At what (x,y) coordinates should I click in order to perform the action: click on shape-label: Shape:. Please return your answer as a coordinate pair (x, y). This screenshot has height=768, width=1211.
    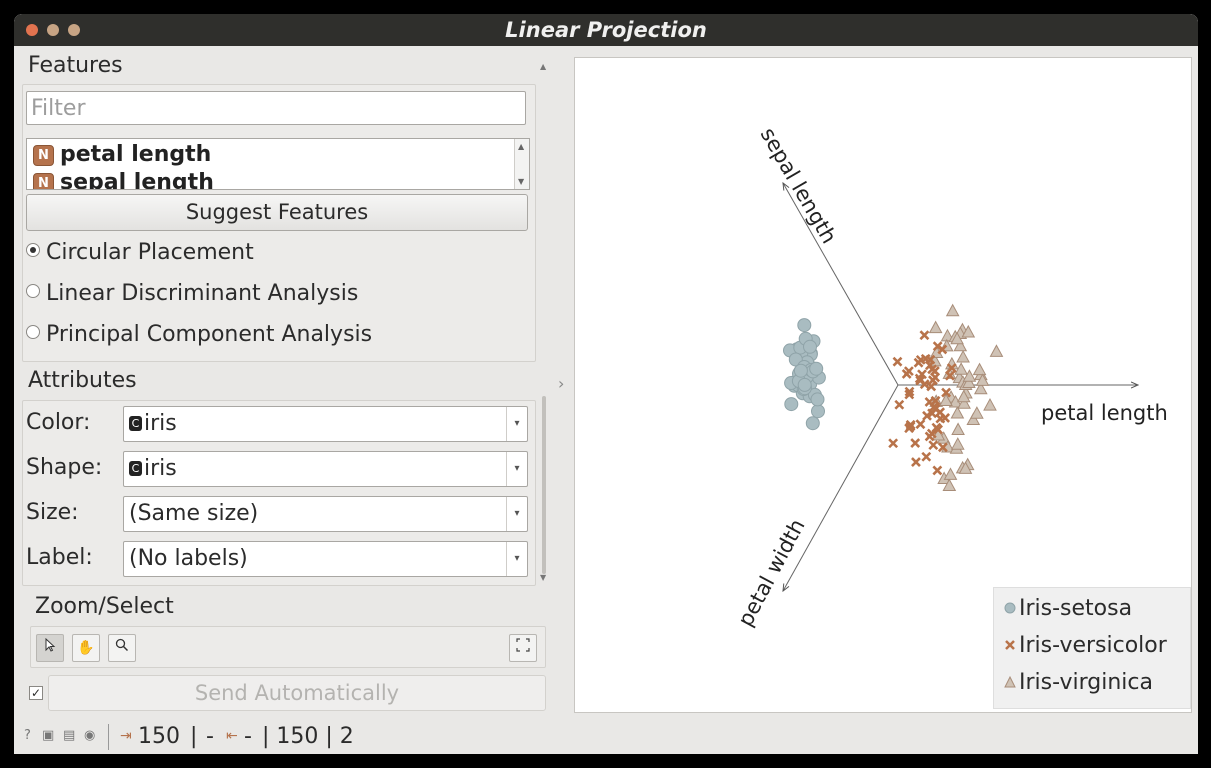
    Looking at the image, I should click on (64, 467).